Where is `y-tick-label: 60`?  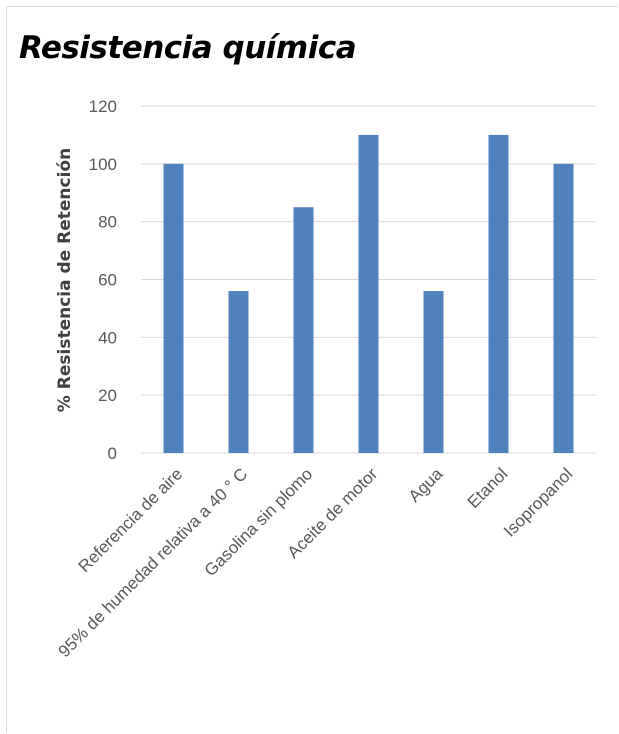
y-tick-label: 60 is located at coordinates (107, 280).